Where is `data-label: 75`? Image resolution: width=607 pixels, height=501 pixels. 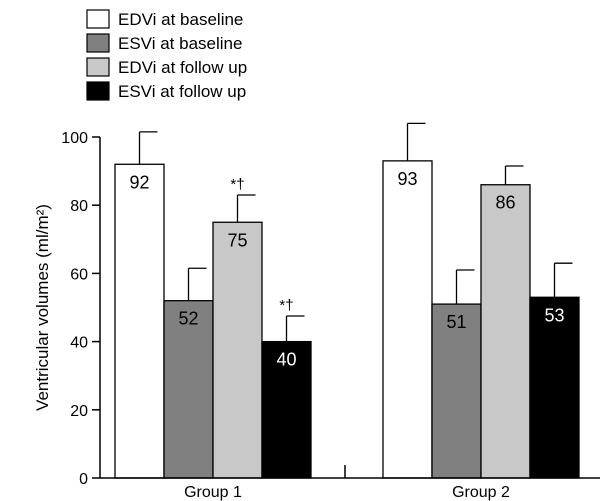
data-label: 75 is located at coordinates (237, 240).